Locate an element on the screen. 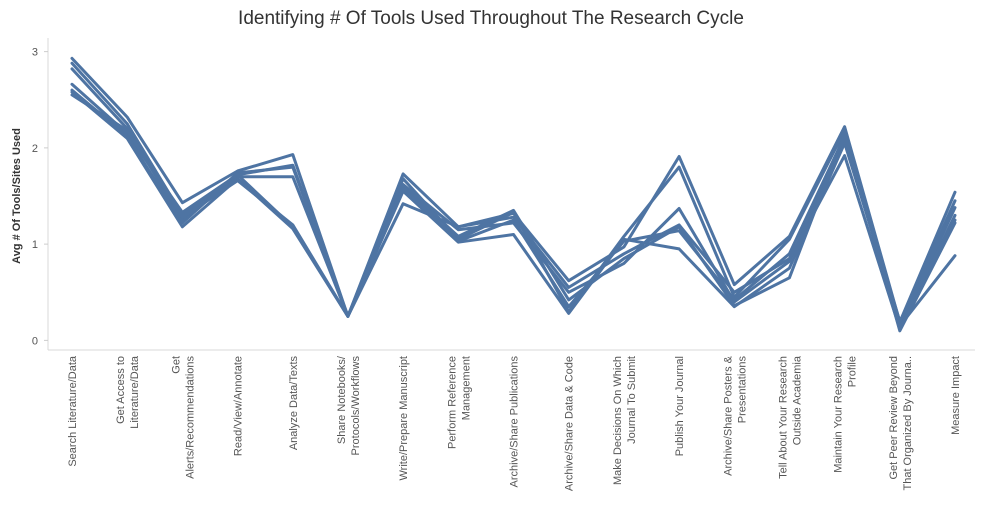 Image resolution: width=982 pixels, height=510 pixels. x-tick-label: Archive/Share Posters & Presentations is located at coordinates (735, 415).